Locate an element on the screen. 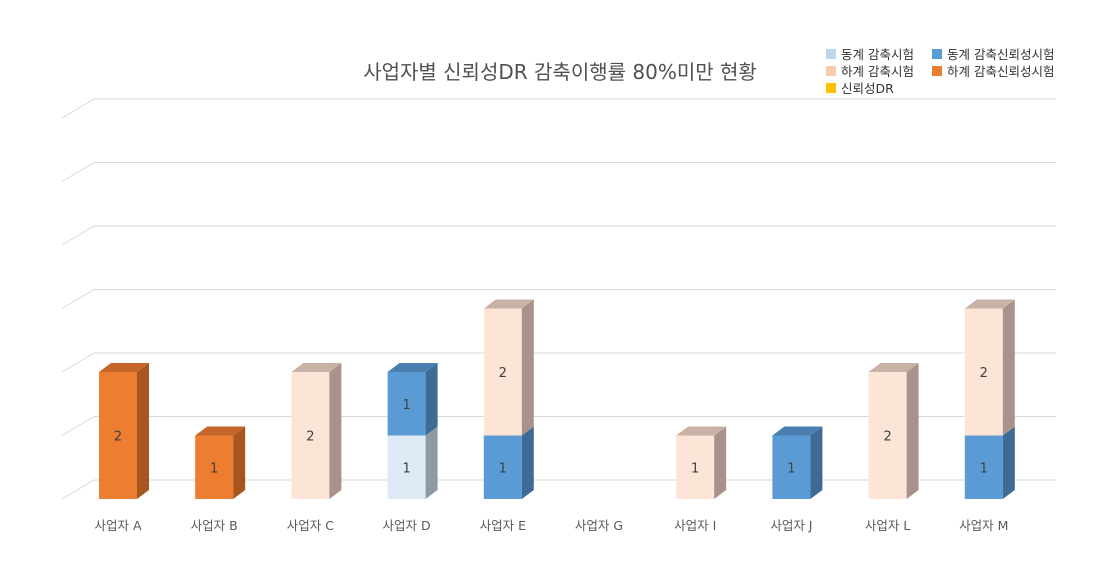 This screenshot has height=567, width=1118. x-tick-label: 사업자 C is located at coordinates (310, 525).